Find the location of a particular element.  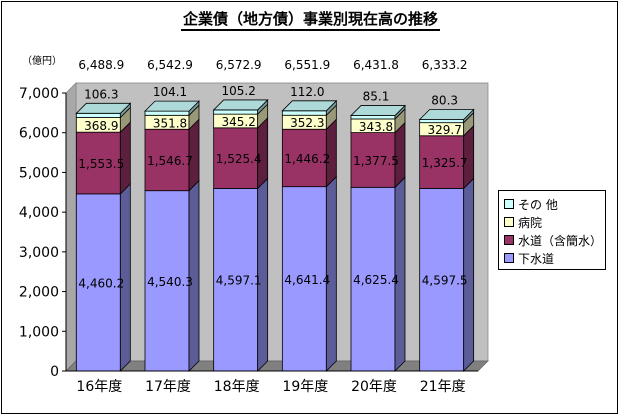

data-label: 4,460.2 is located at coordinates (101, 283).